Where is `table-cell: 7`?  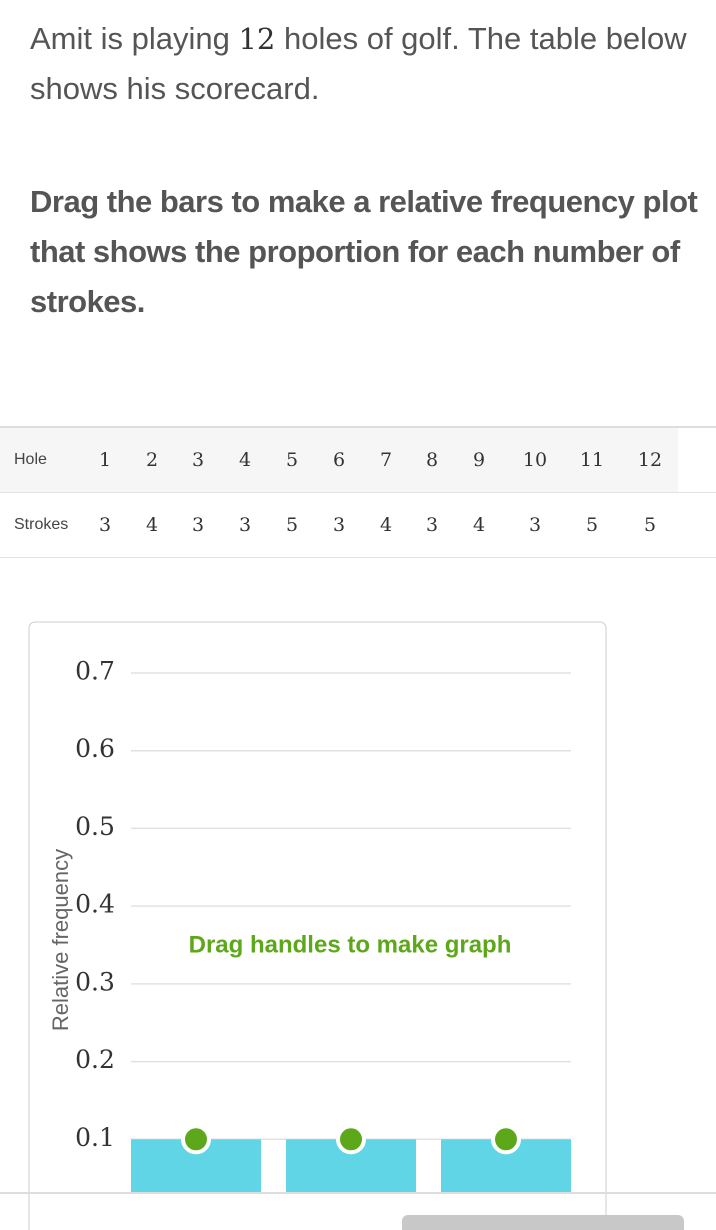 table-cell: 7 is located at coordinates (386, 460).